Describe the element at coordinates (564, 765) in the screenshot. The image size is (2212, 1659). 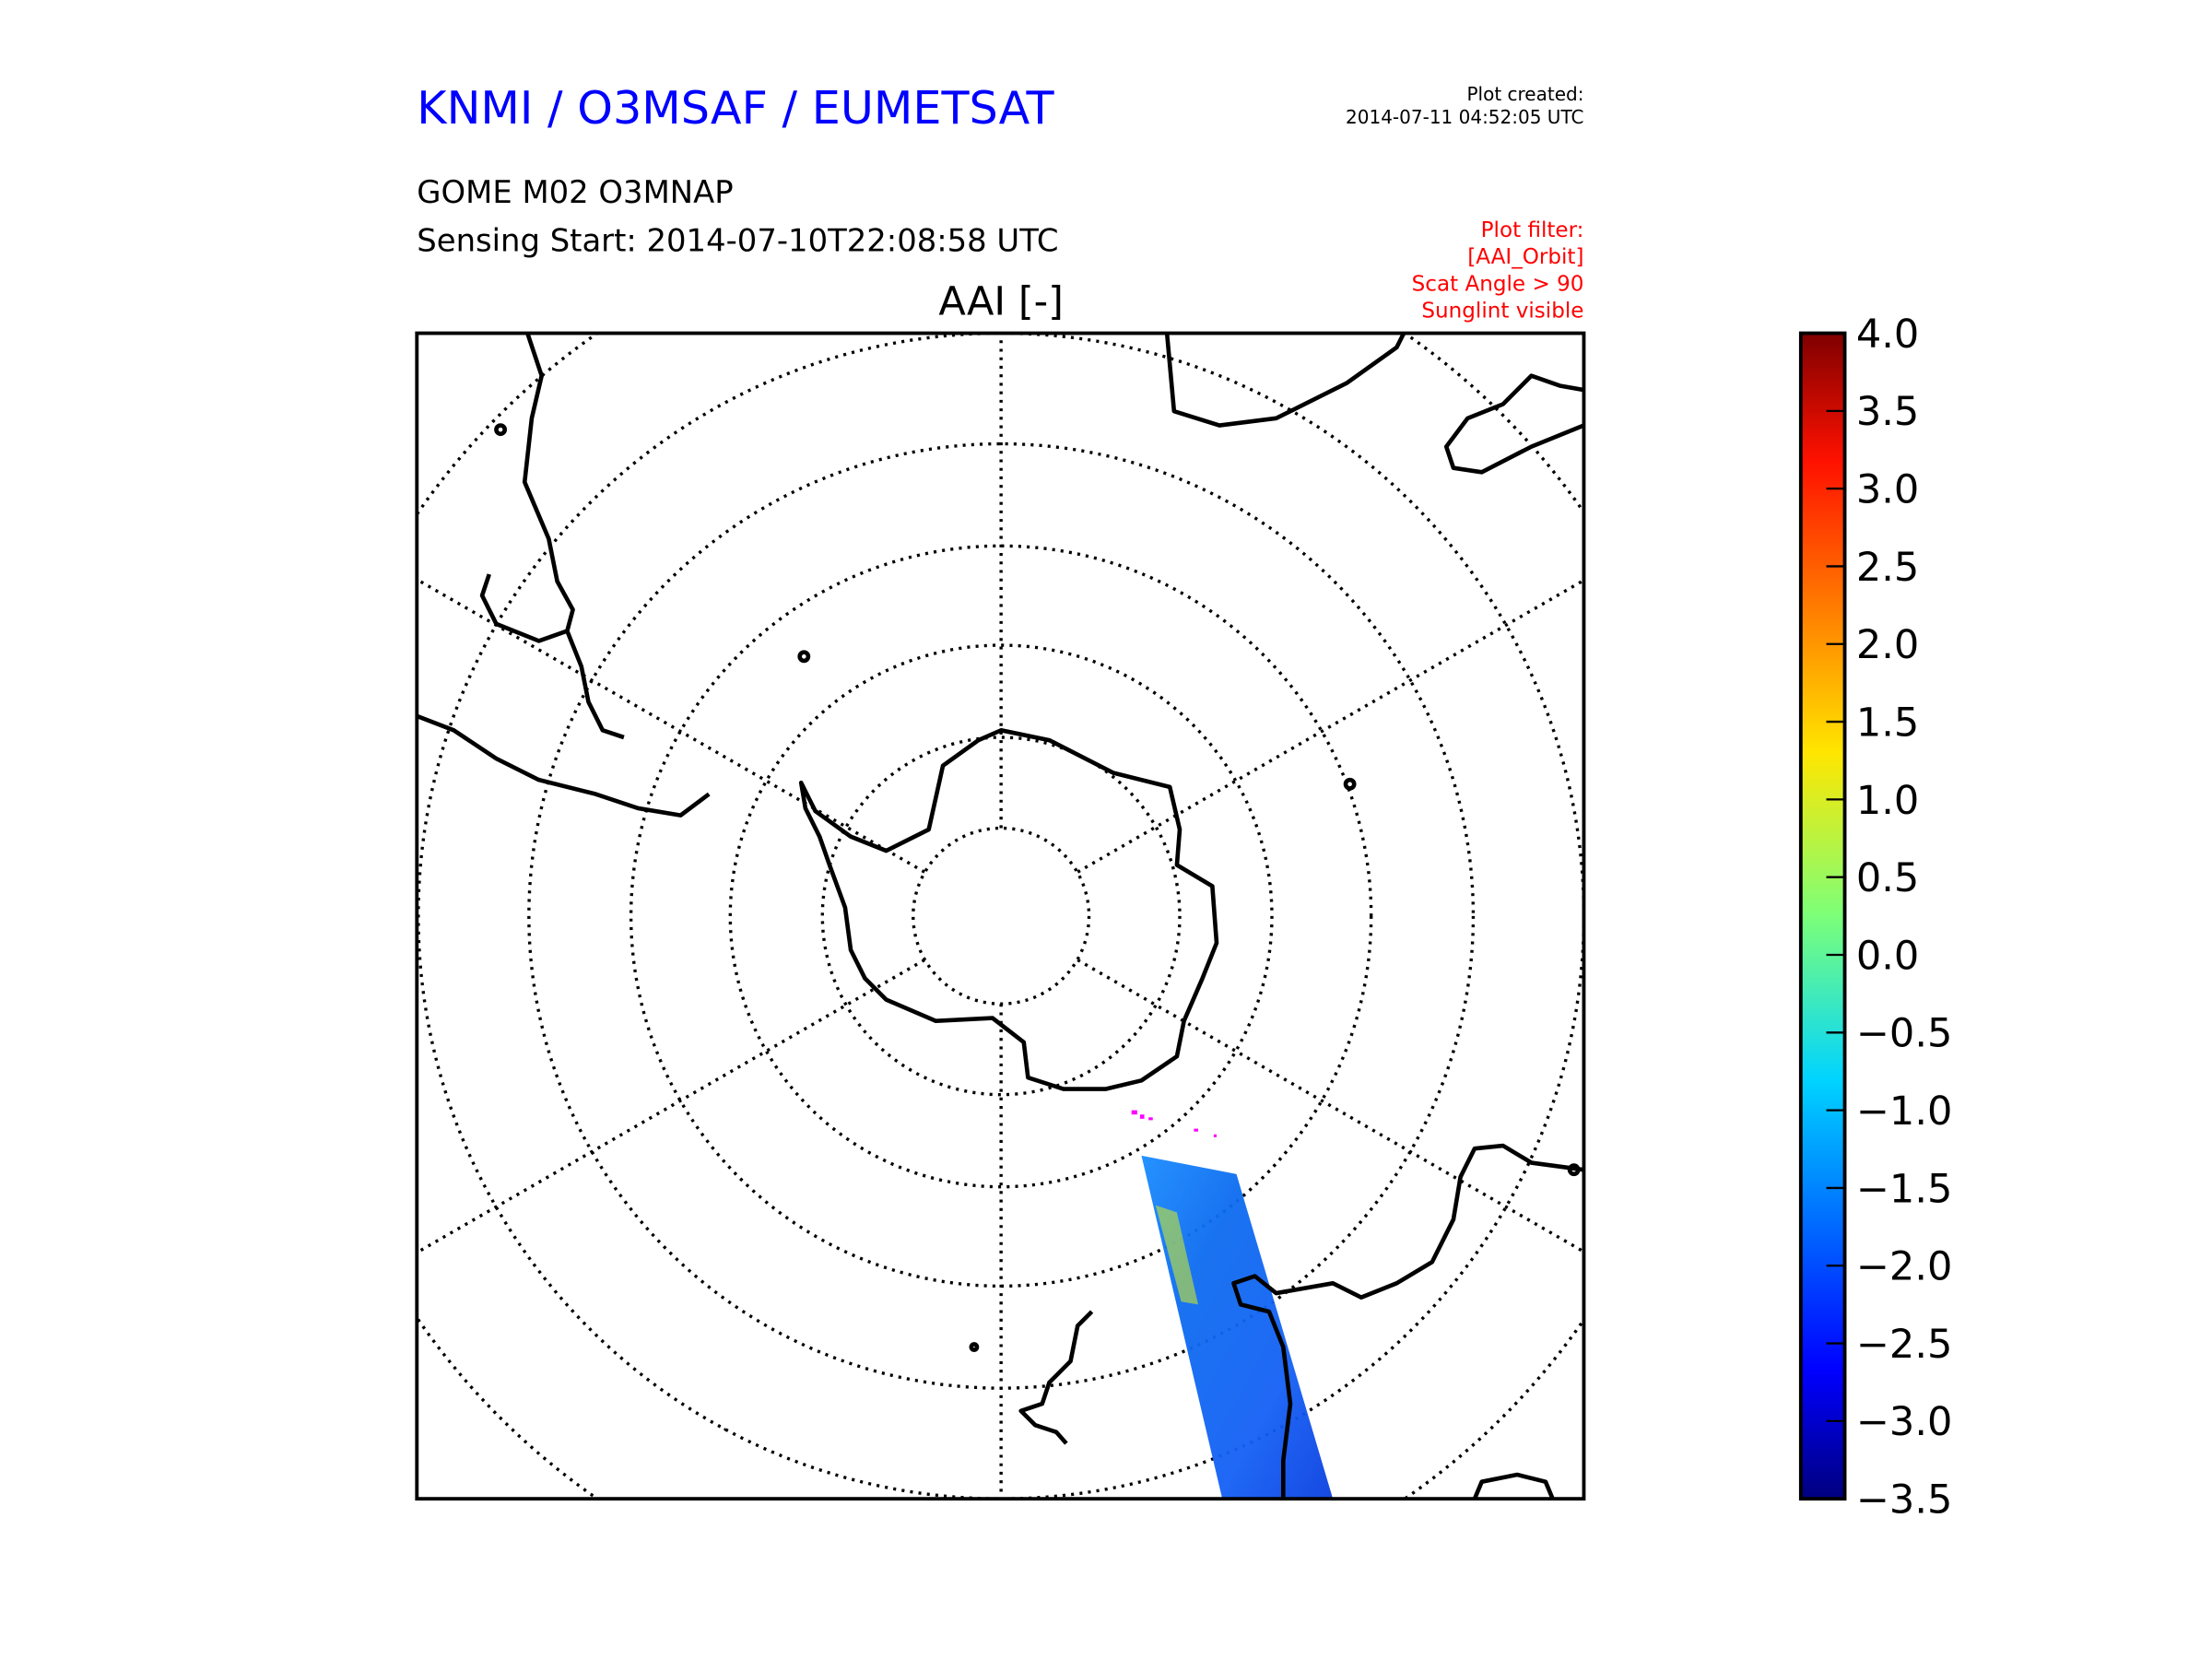
I see `coast-west` at that location.